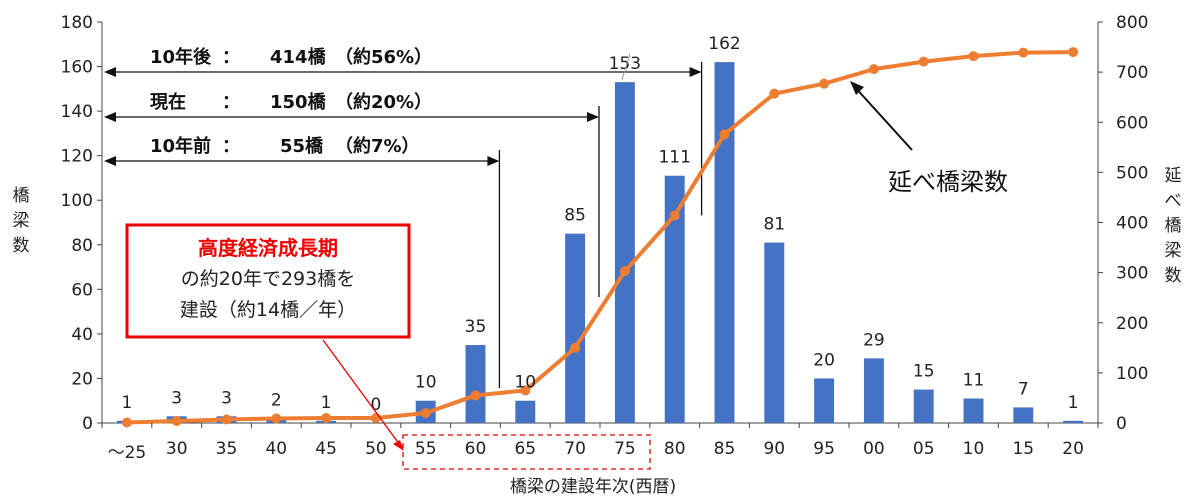  I want to click on annotation-current-label: 現在, so click(168, 102).